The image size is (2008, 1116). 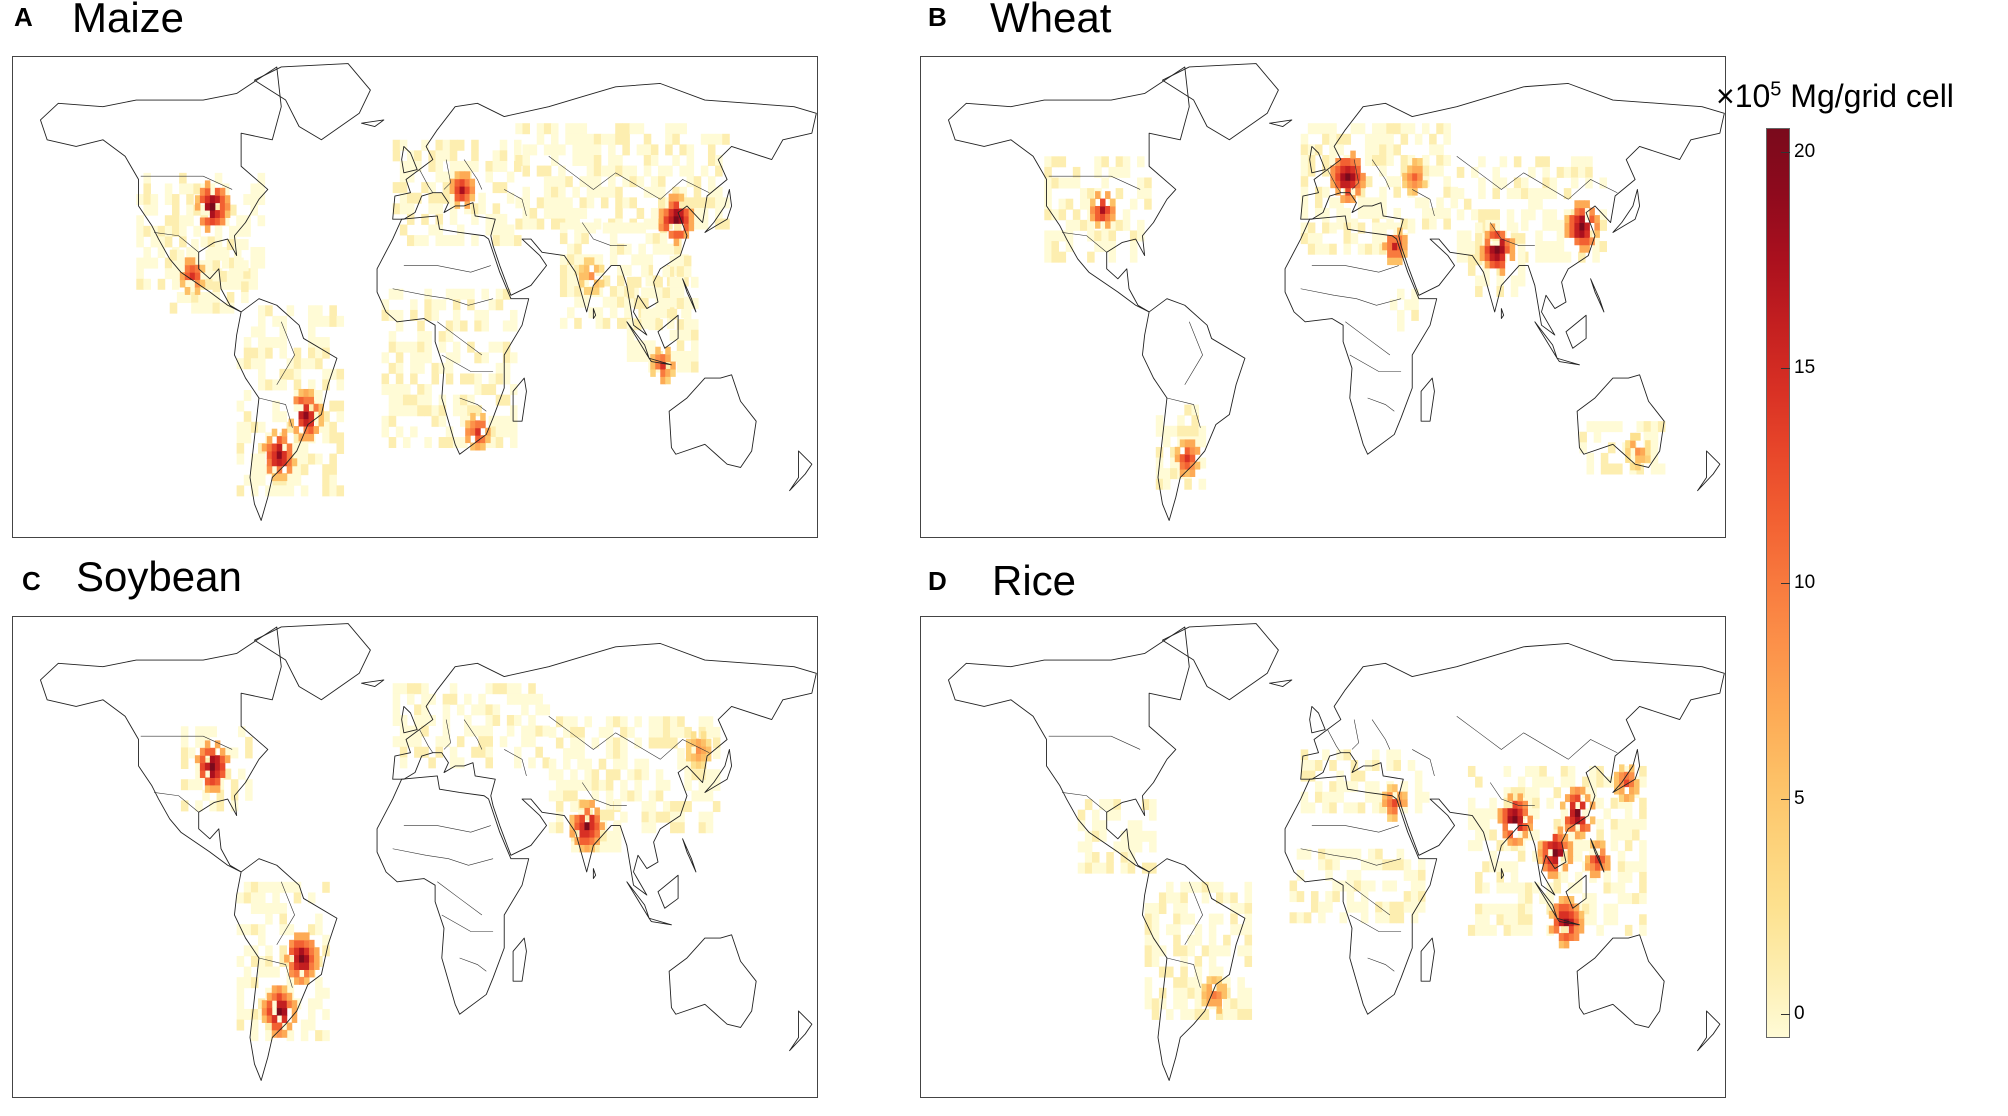 I want to click on colorbar-tick-mark, so click(x=1785, y=368).